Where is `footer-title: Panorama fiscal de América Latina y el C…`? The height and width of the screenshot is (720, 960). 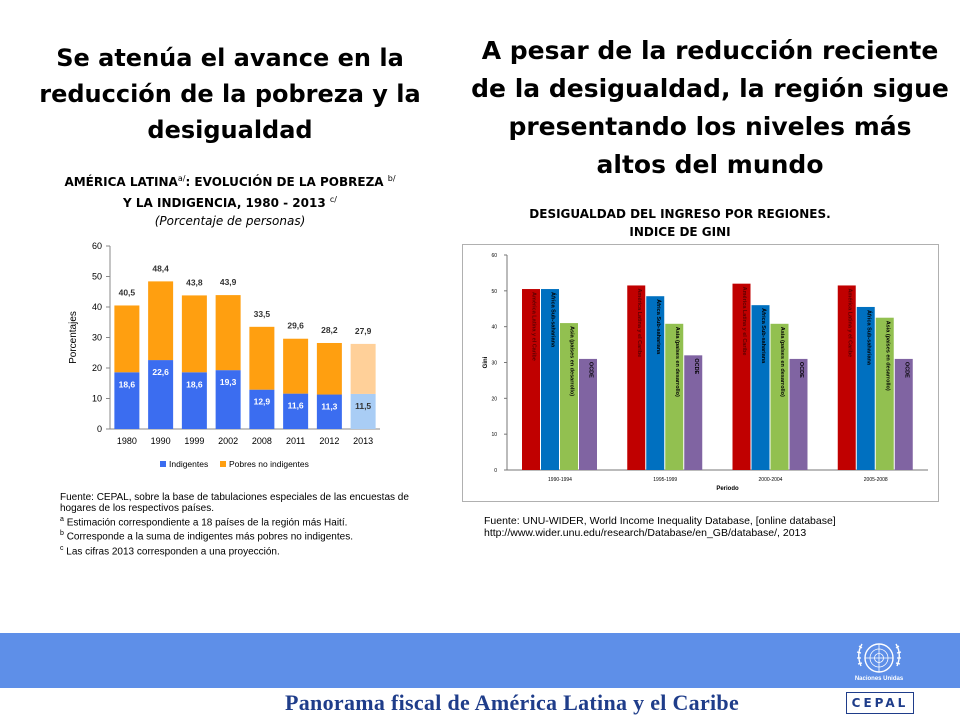 footer-title: Panorama fiscal de América Latina y el C… is located at coordinates (512, 702).